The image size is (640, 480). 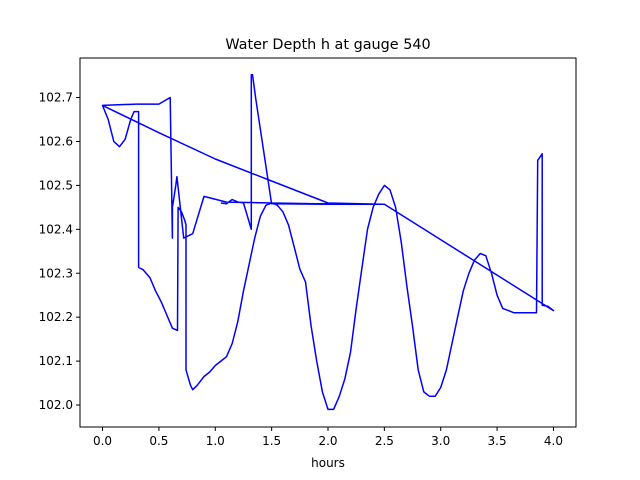 I want to click on x-axis: 0.0 0.5 1.0 1.5 2.0 2.5 3.0 3.5 4.0, so click(x=328, y=437).